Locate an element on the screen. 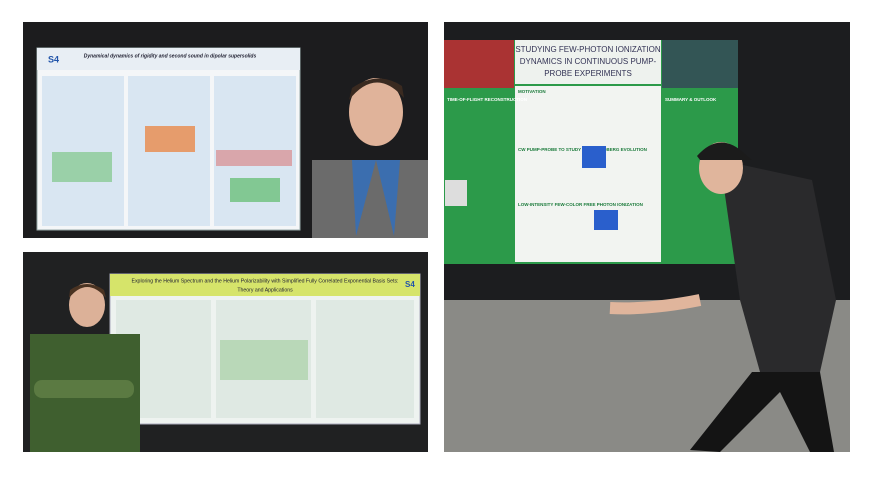  poster-title: DYNAMICS IN CONTINUOUS PUMP- is located at coordinates (588, 61).